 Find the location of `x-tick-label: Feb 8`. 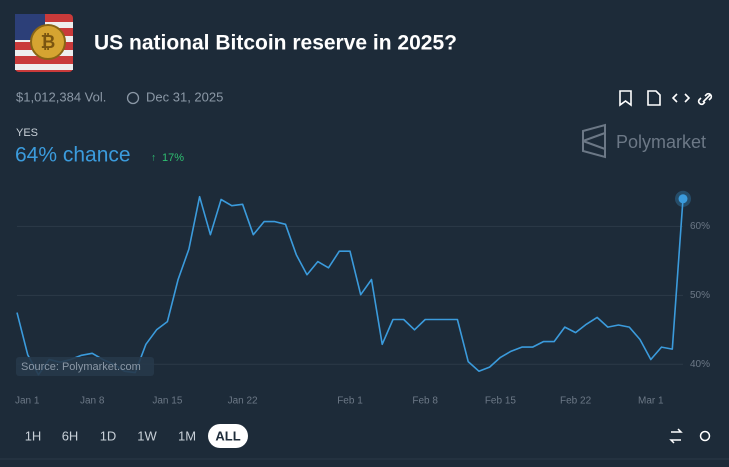

x-tick-label: Feb 8 is located at coordinates (425, 401).